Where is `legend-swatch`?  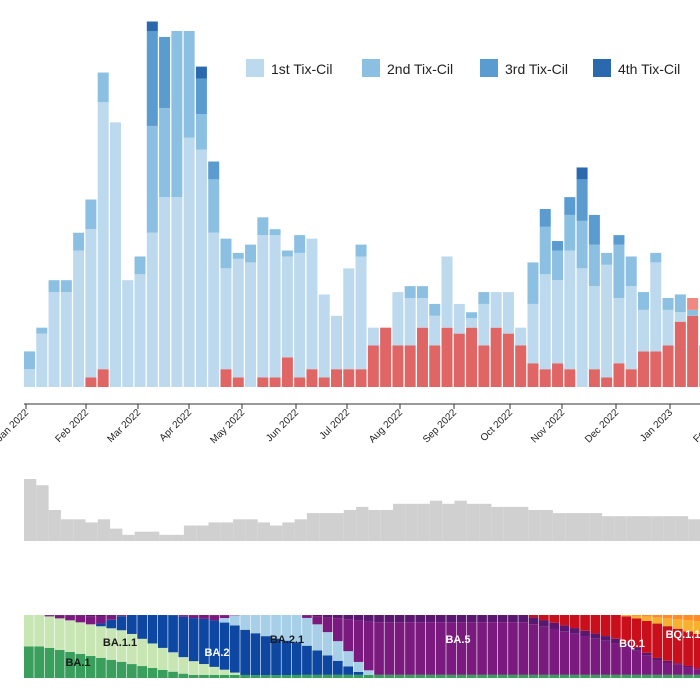 legend-swatch is located at coordinates (371, 68).